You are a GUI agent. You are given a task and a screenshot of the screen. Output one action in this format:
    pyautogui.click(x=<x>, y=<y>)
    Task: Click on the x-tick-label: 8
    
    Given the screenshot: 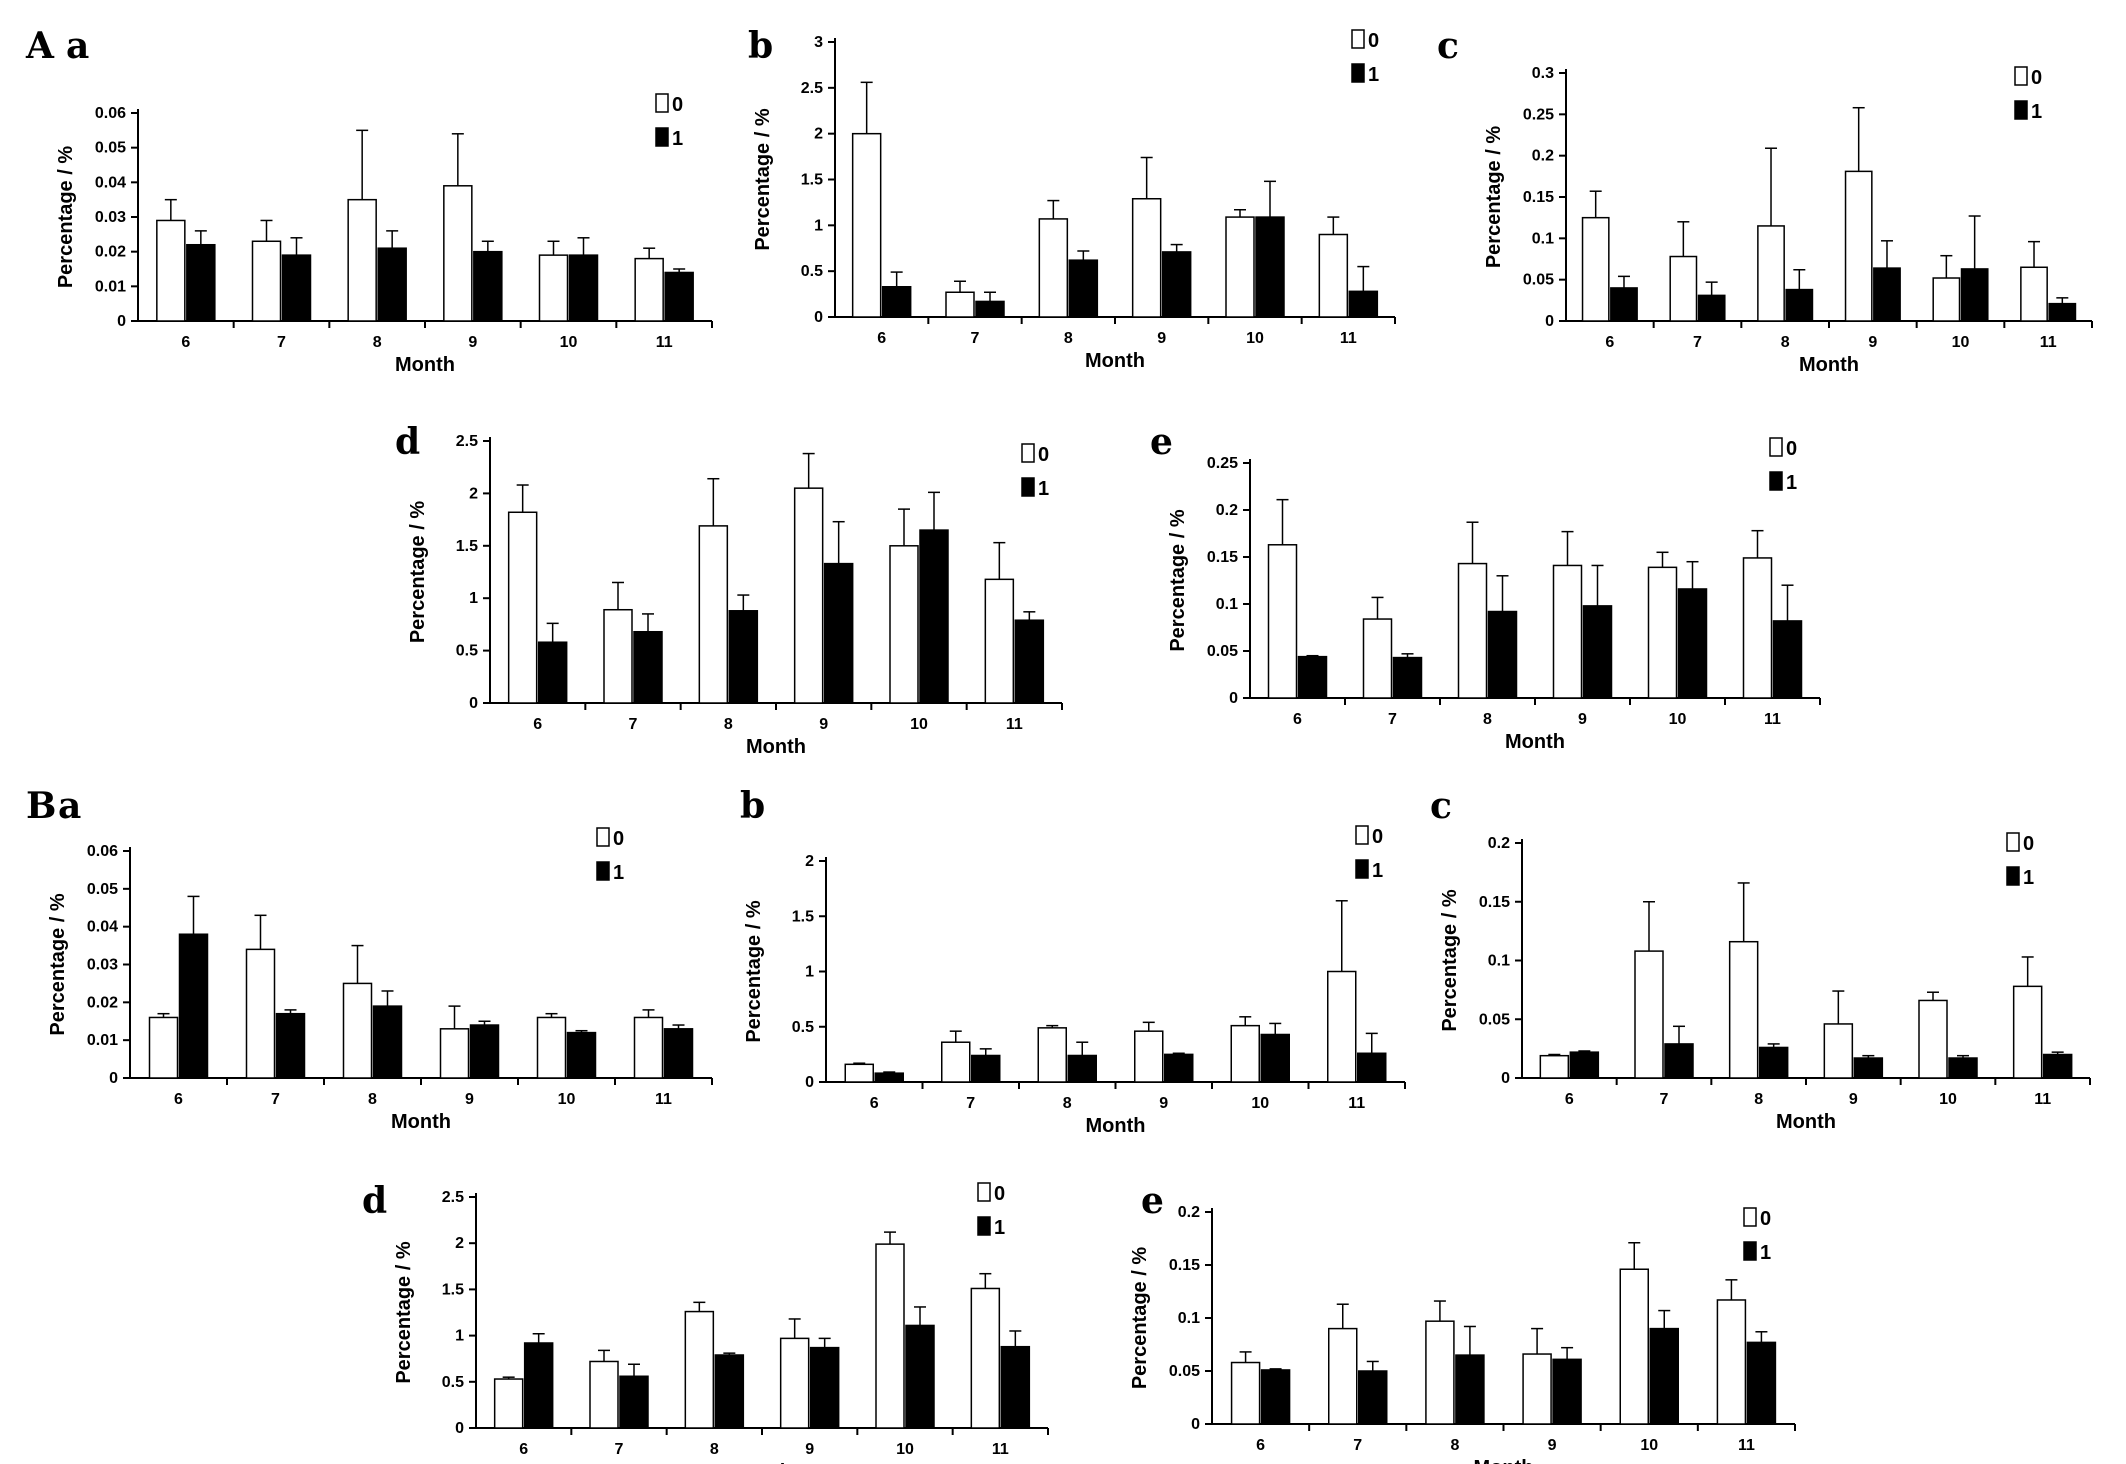 What is the action you would take?
    pyautogui.click(x=372, y=1099)
    